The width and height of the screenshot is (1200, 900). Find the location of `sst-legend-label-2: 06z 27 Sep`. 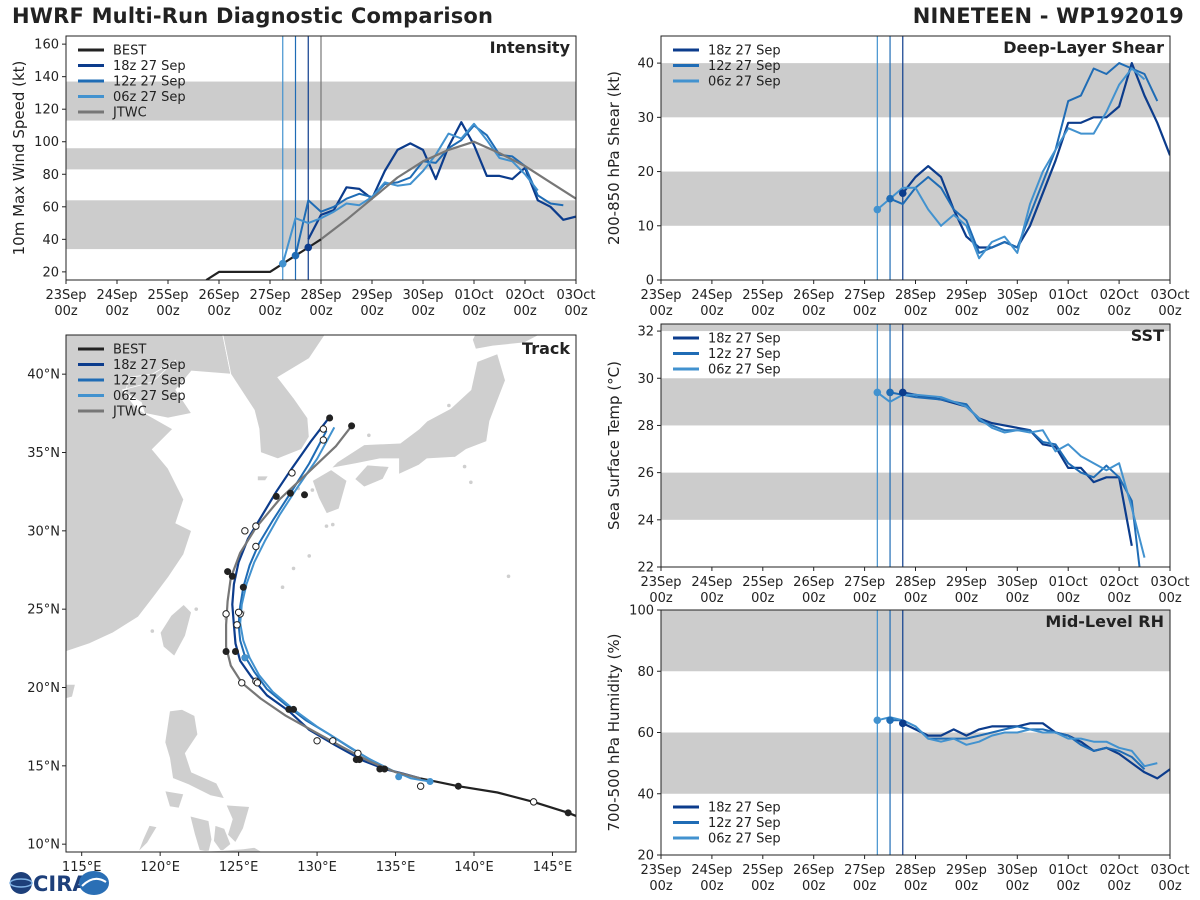

sst-legend-label-2: 06z 27 Sep is located at coordinates (744, 370).